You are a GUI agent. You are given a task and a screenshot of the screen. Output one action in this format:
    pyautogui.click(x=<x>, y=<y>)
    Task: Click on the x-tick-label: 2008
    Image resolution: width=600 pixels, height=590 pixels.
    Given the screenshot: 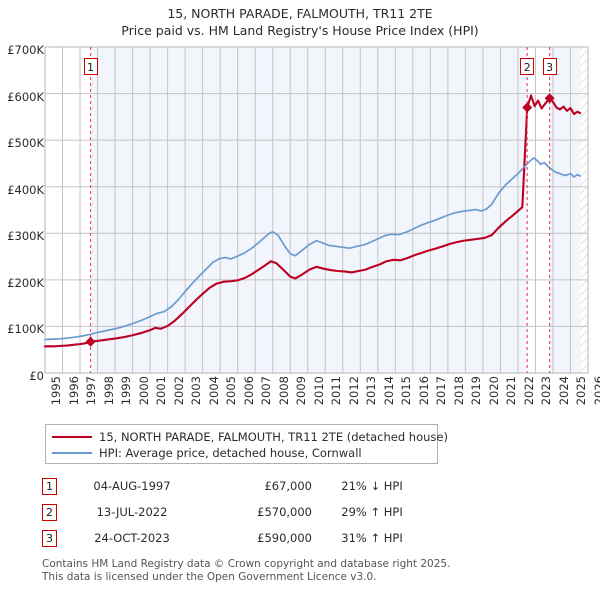 What is the action you would take?
    pyautogui.click(x=283, y=391)
    